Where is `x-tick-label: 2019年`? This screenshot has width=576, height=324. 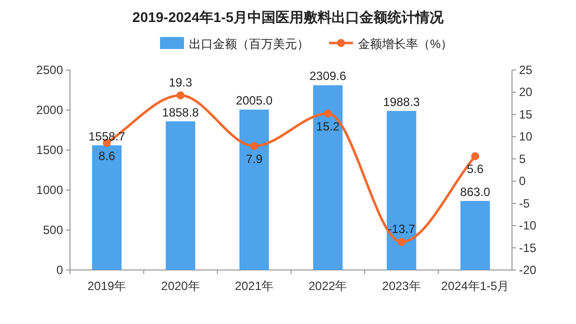 x-tick-label: 2019年 is located at coordinates (106, 286).